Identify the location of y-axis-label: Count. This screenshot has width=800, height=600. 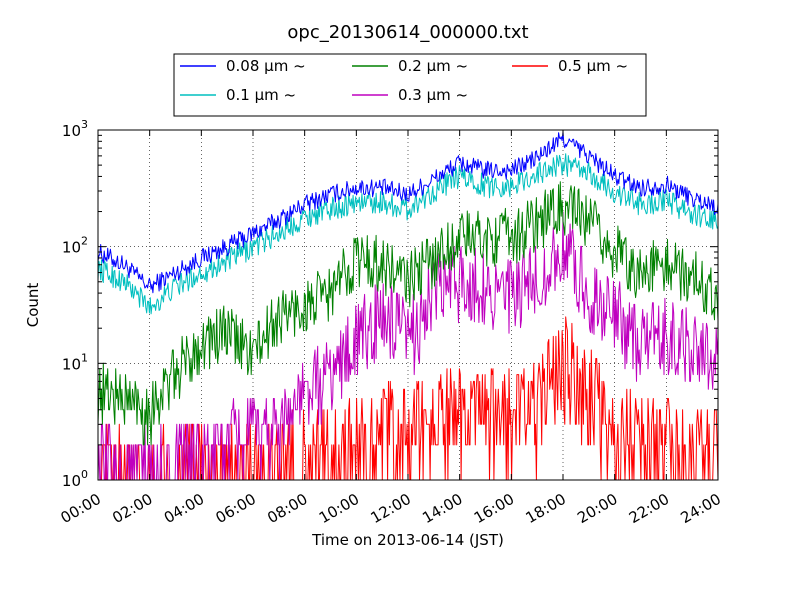
(33, 305).